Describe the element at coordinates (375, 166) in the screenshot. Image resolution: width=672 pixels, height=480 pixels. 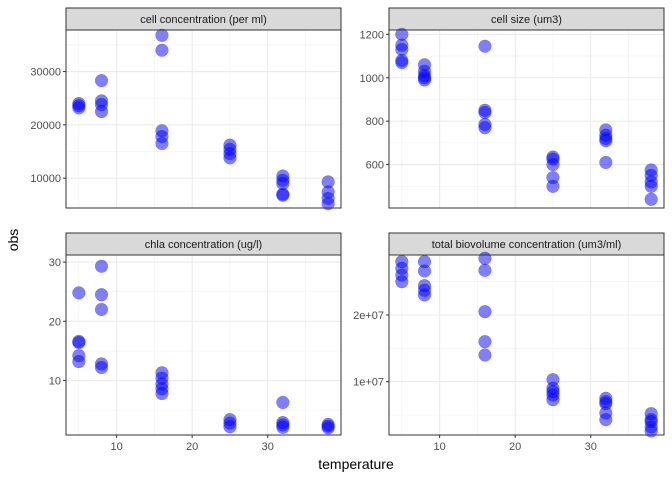
I see `y-tick-label: 600` at that location.